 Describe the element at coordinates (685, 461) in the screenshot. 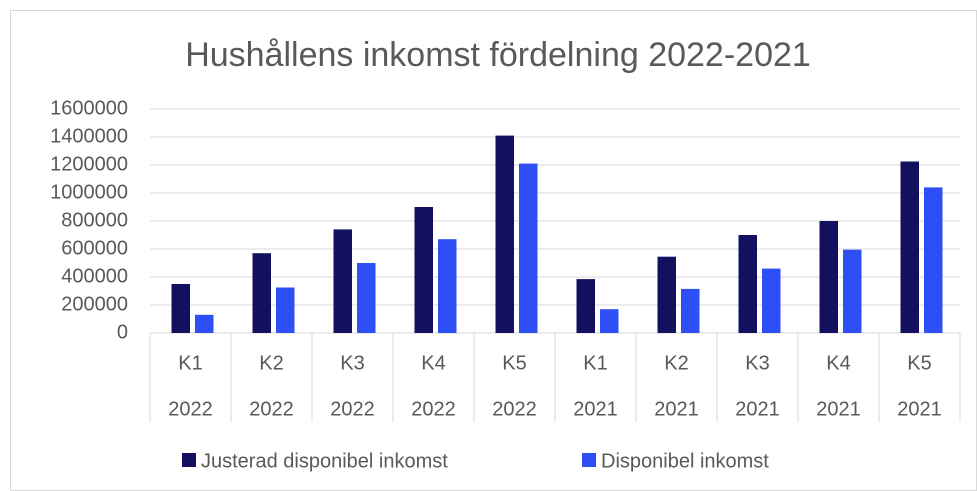

I see `legend-label: Disponibel inkomst` at that location.